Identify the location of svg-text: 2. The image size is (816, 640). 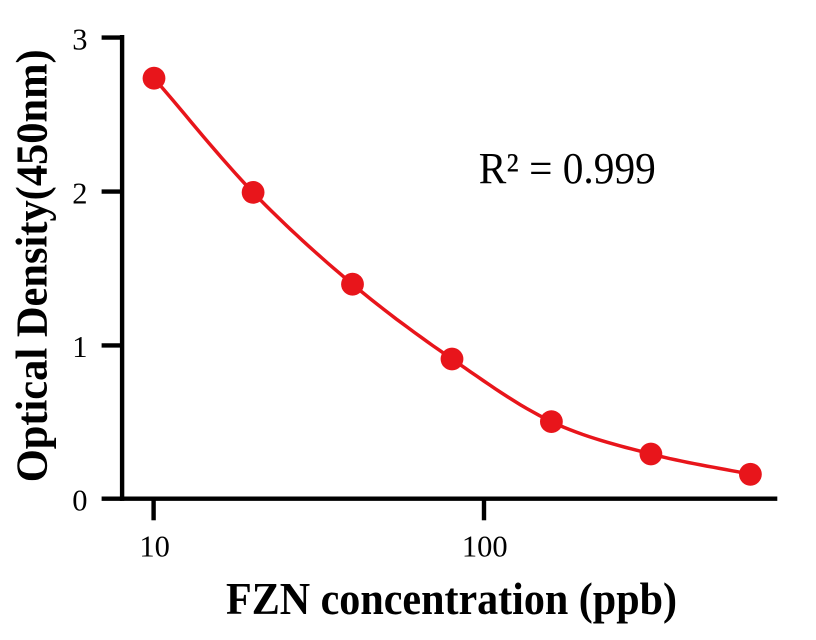
(79, 193).